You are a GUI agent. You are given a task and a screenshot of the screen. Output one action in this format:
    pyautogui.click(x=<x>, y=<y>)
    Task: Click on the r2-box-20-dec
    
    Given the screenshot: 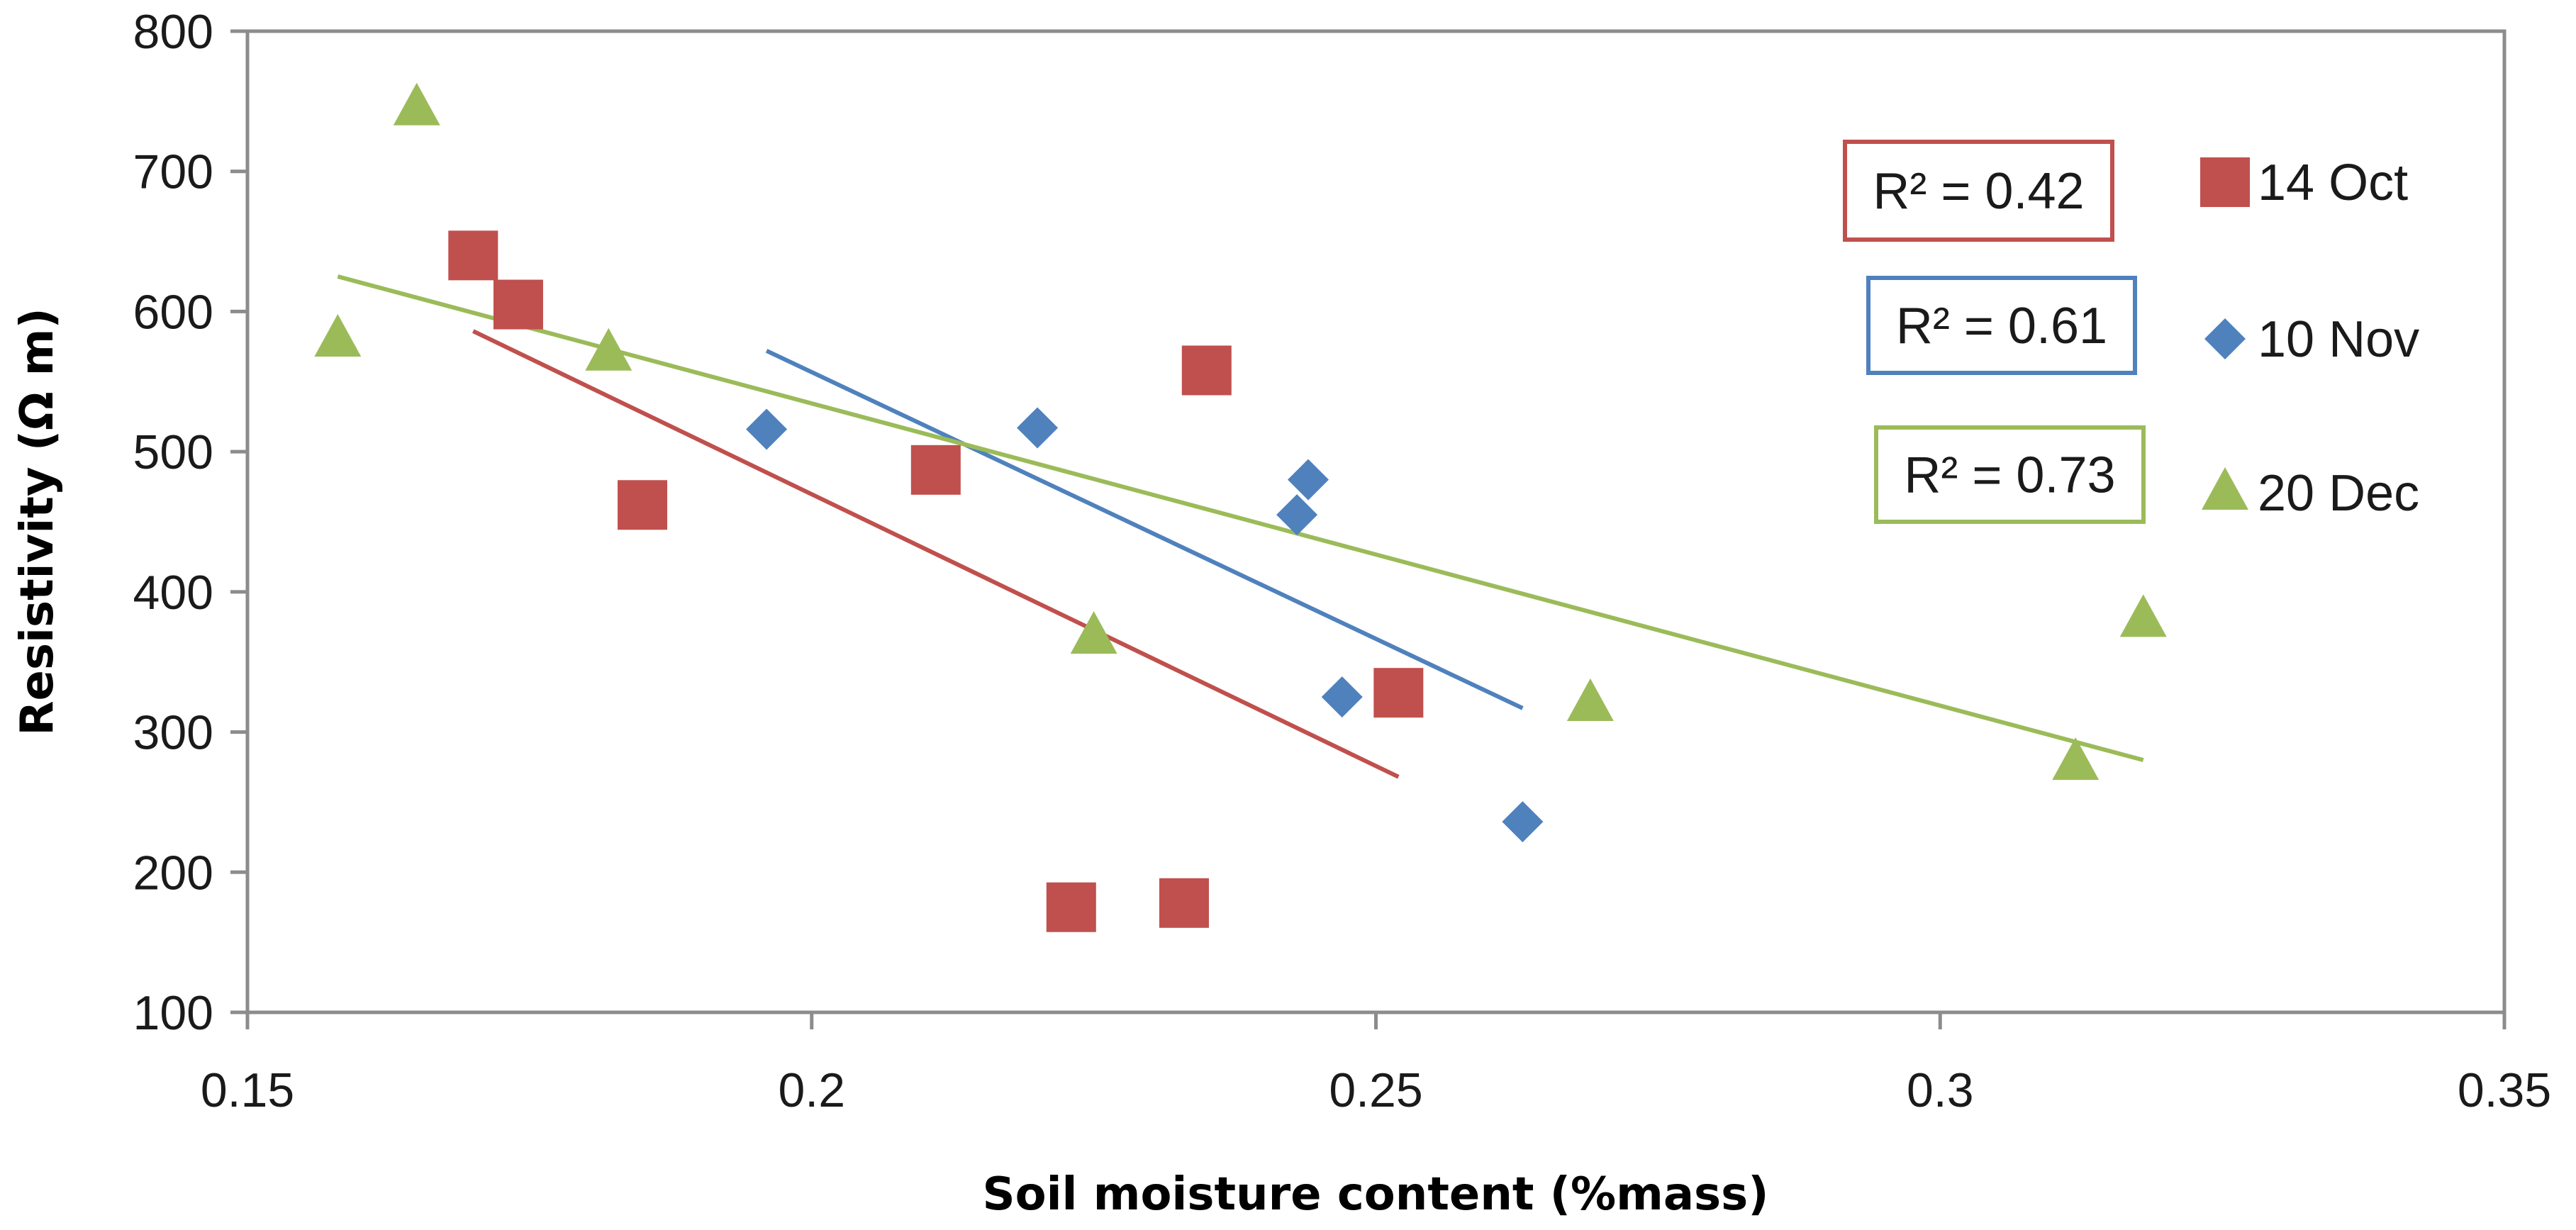 What is the action you would take?
    pyautogui.click(x=2010, y=475)
    